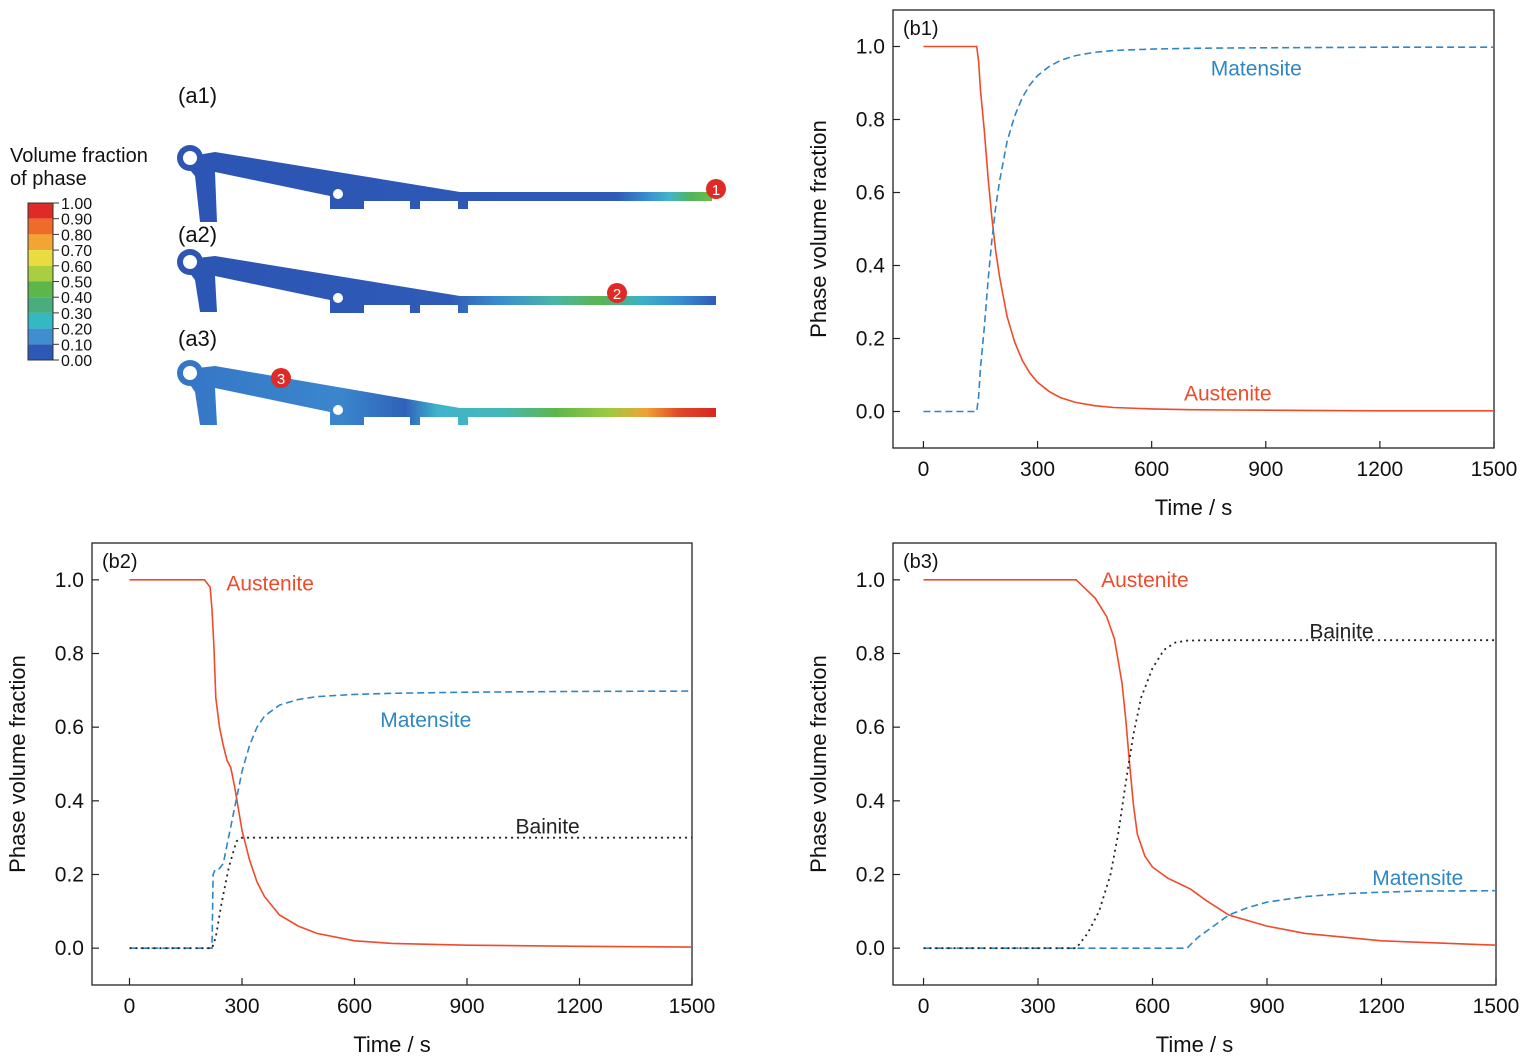 This screenshot has height=1059, width=1526. Describe the element at coordinates (76, 251) in the screenshot. I see `legend-level-label: 0.70` at that location.